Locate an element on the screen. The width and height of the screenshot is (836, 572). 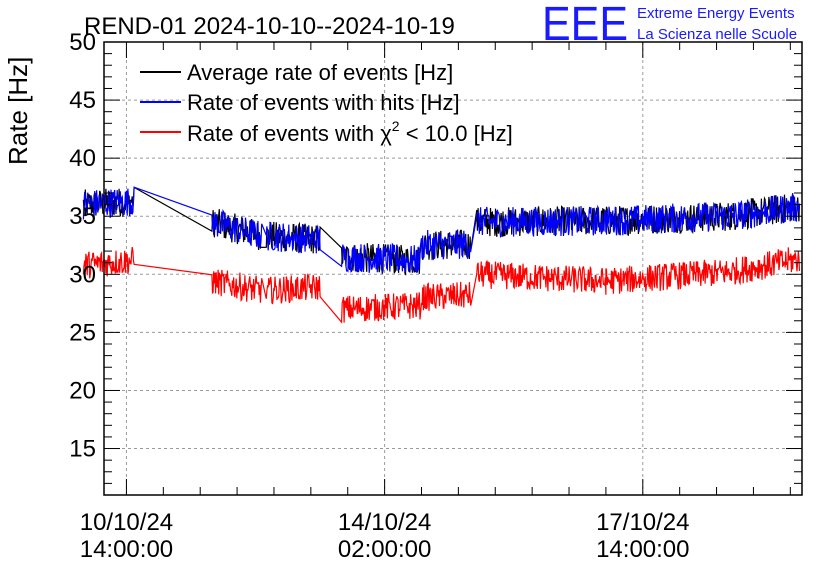
legend-chi2-sup: 2 is located at coordinates (396, 126).